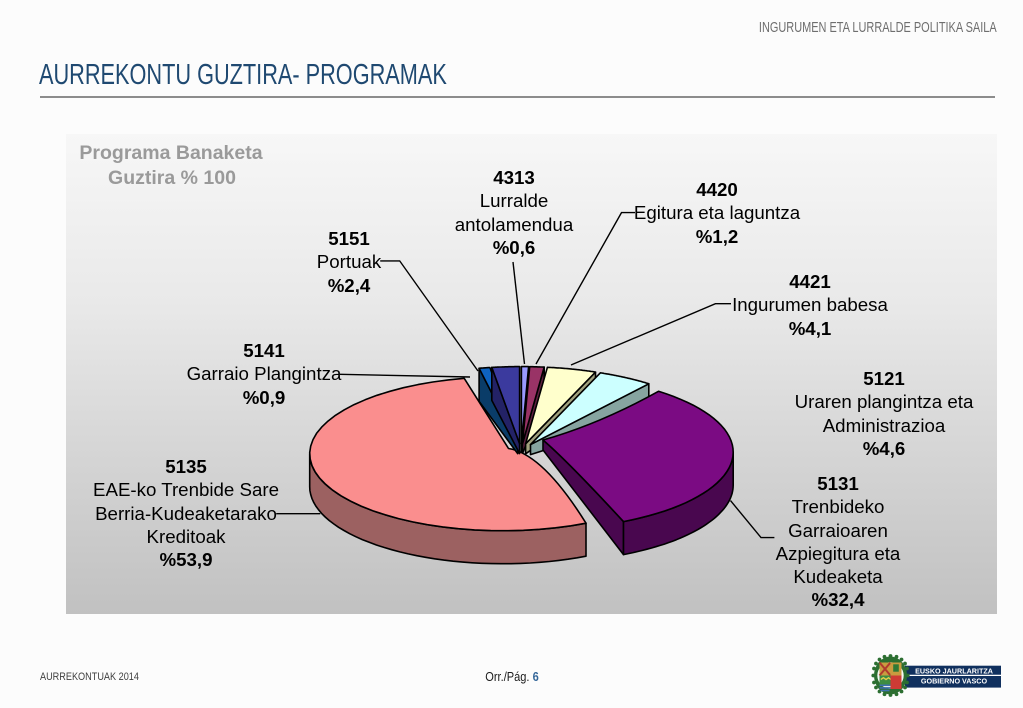 The image size is (1023, 708). What do you see at coordinates (954, 670) in the screenshot?
I see `svg-text: EUSKO JAURLARITZA` at bounding box center [954, 670].